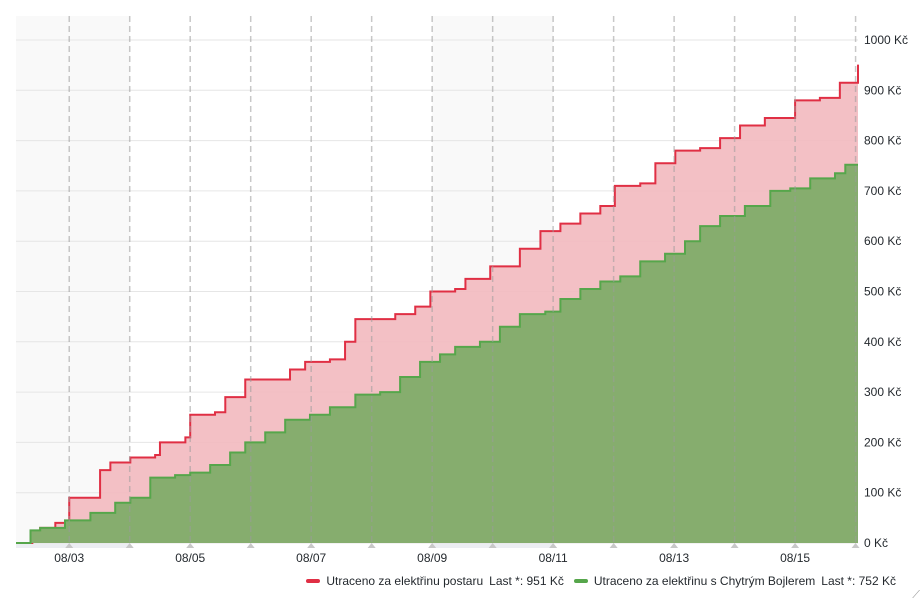 The height and width of the screenshot is (604, 922). Describe the element at coordinates (882, 342) in the screenshot. I see `y-tick-label: 400 Kč` at that location.